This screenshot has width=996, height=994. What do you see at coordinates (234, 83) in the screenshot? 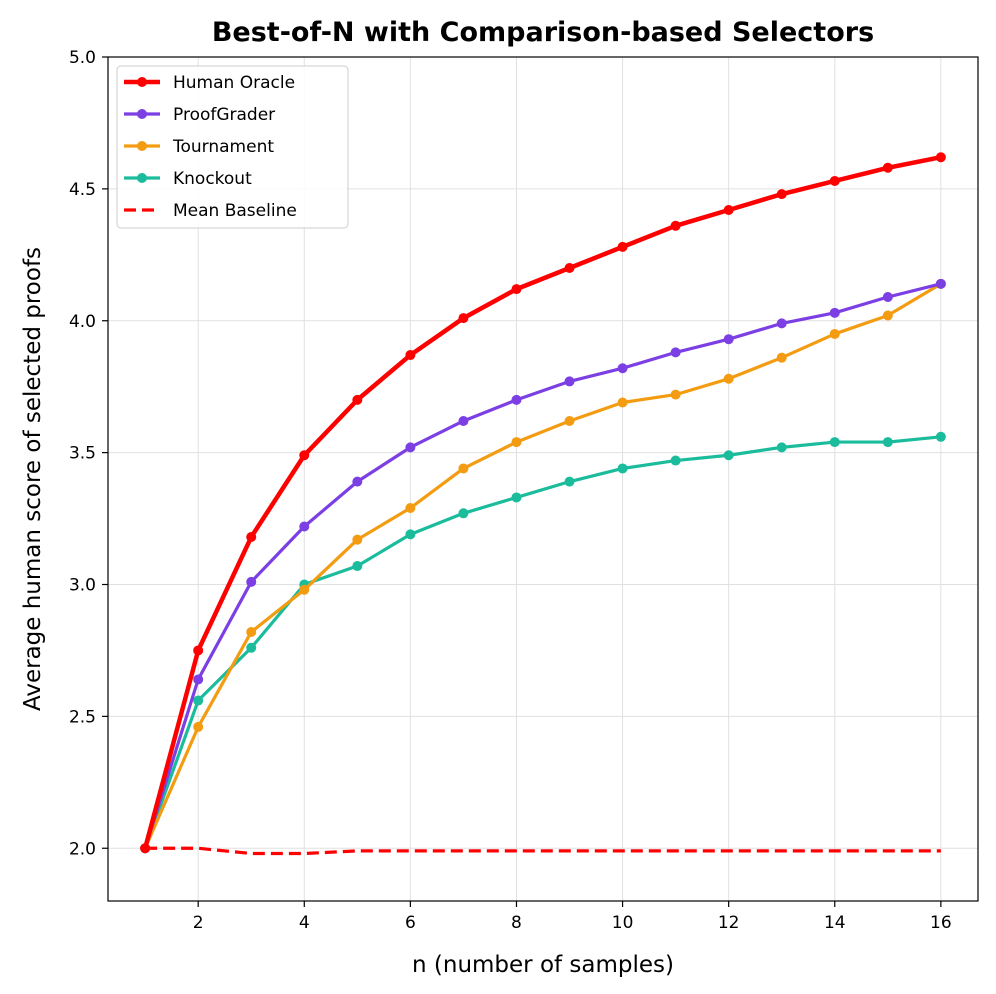
I see `legend-label-human-oracle: Human Oracle` at bounding box center [234, 83].